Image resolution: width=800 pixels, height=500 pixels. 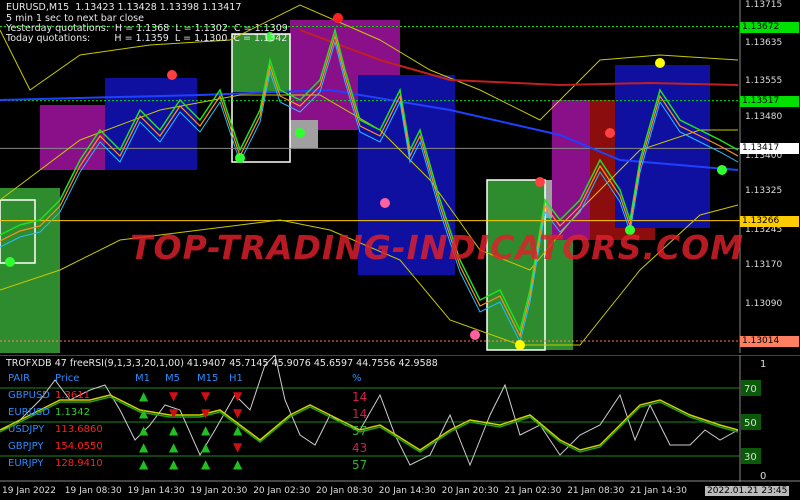 What do you see at coordinates (764, 191) in the screenshot?
I see `y-tick-label: 1.13325` at bounding box center [764, 191].